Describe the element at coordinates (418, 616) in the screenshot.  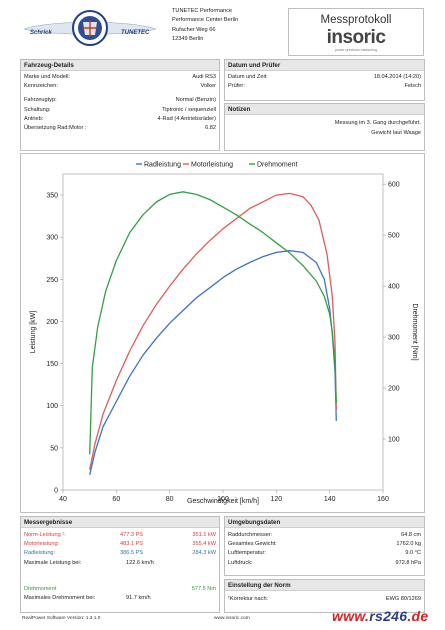
I see `watermark-suffix: .de` at that location.